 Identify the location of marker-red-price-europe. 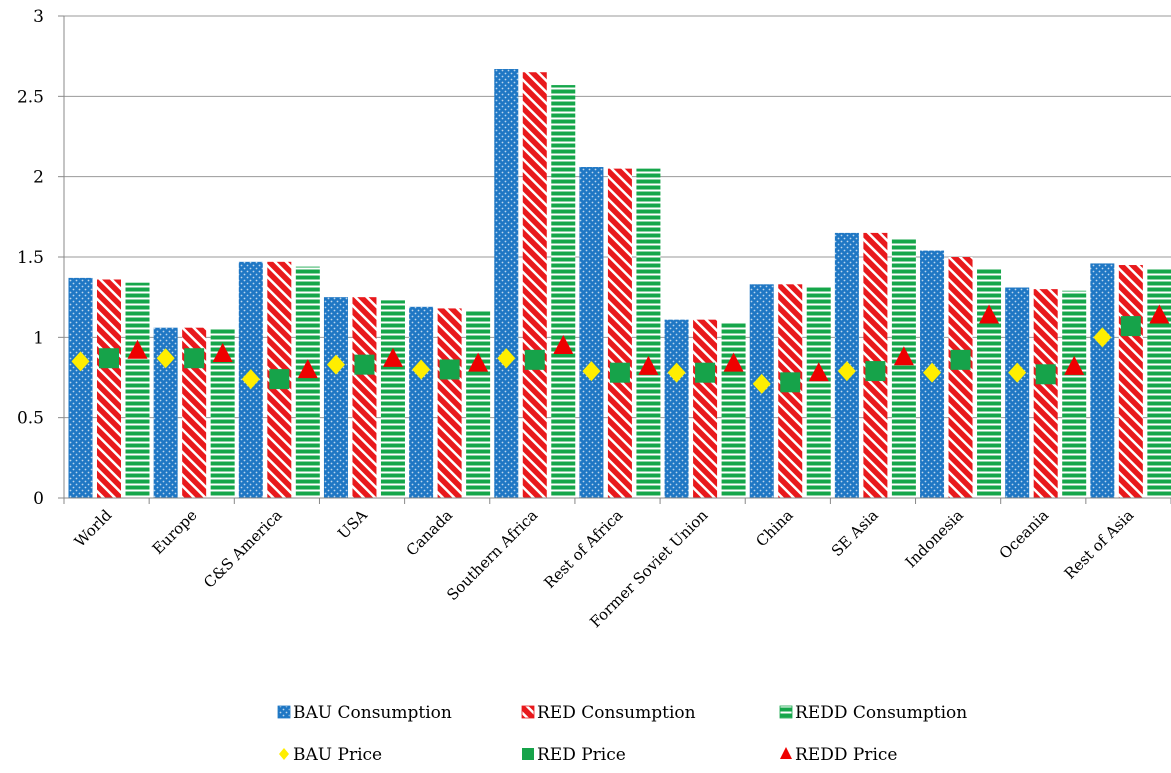
(194, 358).